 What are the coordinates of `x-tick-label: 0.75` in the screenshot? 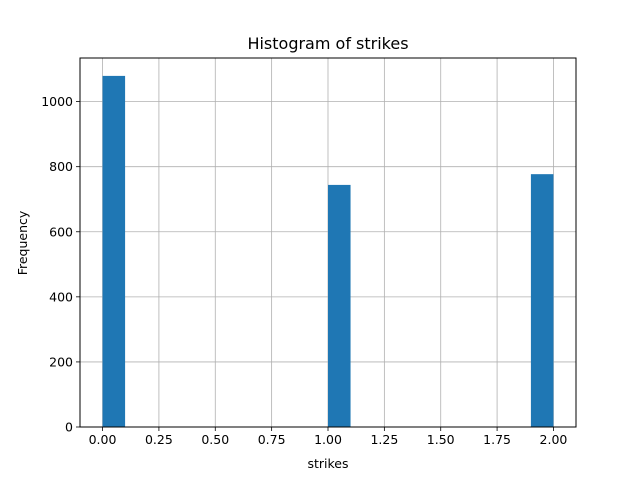 It's located at (272, 439).